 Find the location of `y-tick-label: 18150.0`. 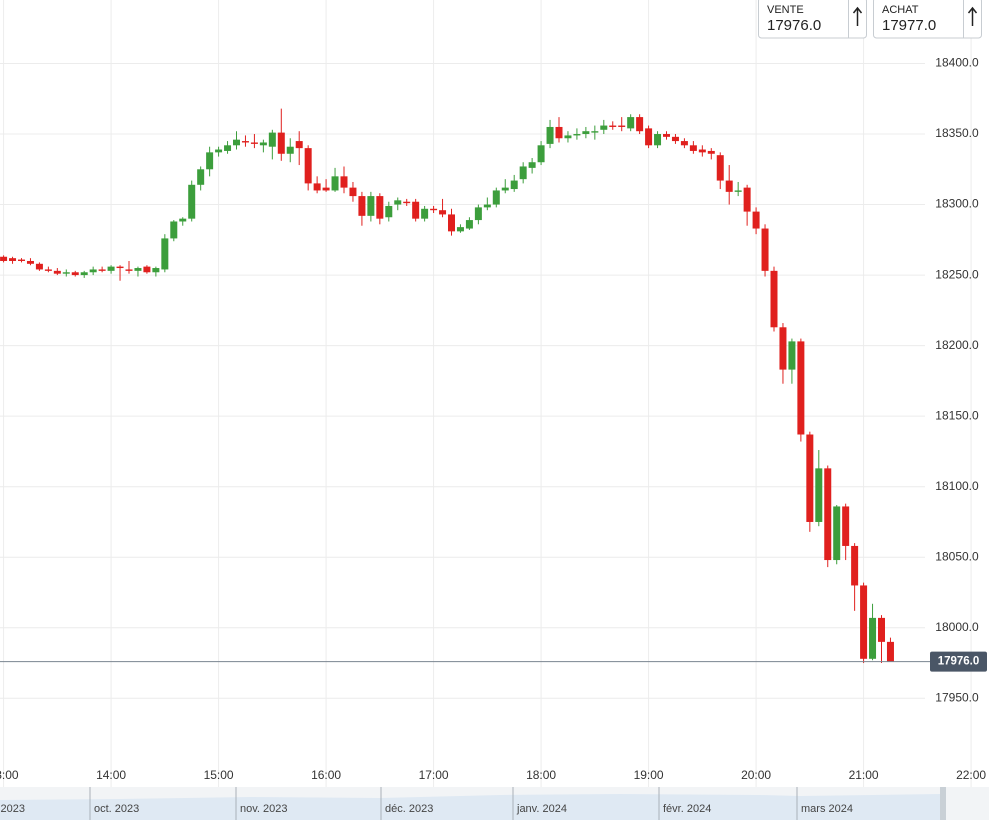

y-tick-label: 18150.0 is located at coordinates (957, 415).